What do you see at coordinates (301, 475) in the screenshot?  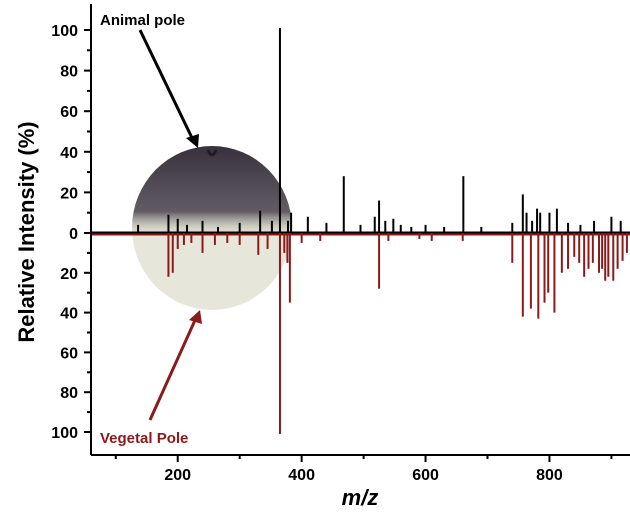 I see `x-tick-label: 400` at bounding box center [301, 475].